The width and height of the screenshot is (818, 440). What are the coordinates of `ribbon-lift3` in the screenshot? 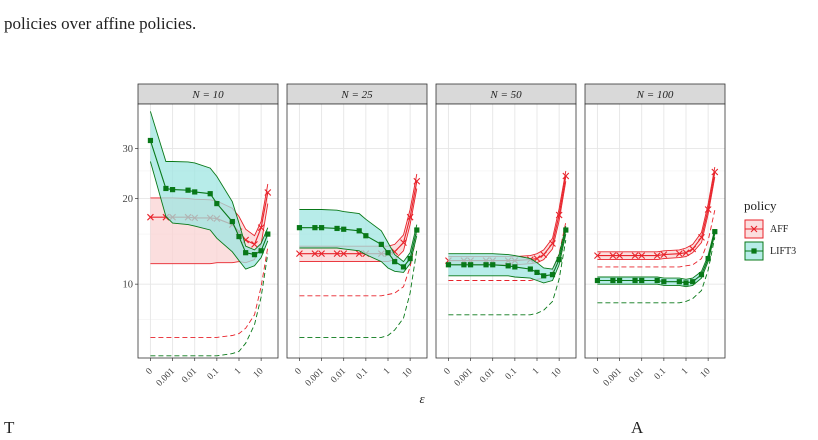 It's located at (209, 190).